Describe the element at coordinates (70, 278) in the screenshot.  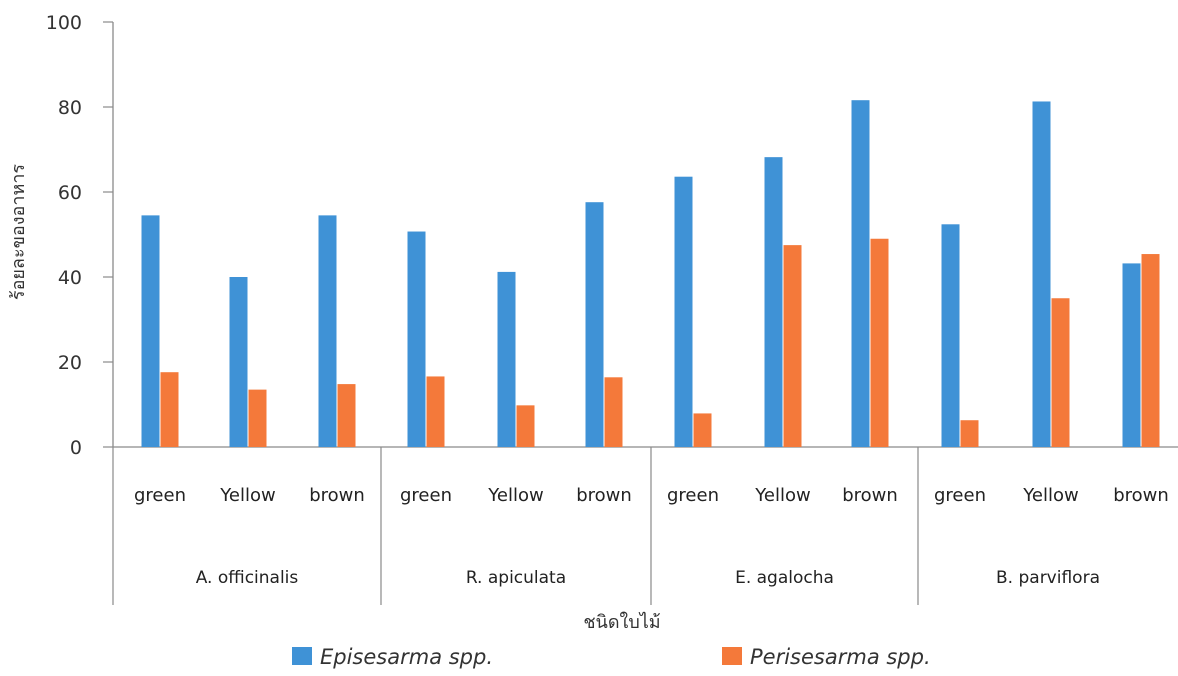
I see `y-tick-label: 40` at that location.